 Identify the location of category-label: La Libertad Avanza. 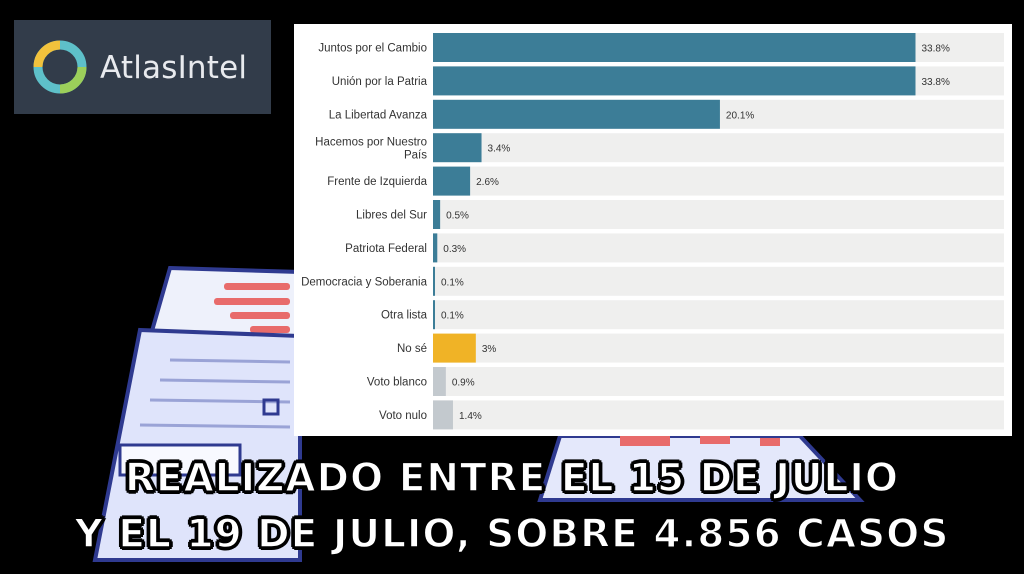
(378, 115).